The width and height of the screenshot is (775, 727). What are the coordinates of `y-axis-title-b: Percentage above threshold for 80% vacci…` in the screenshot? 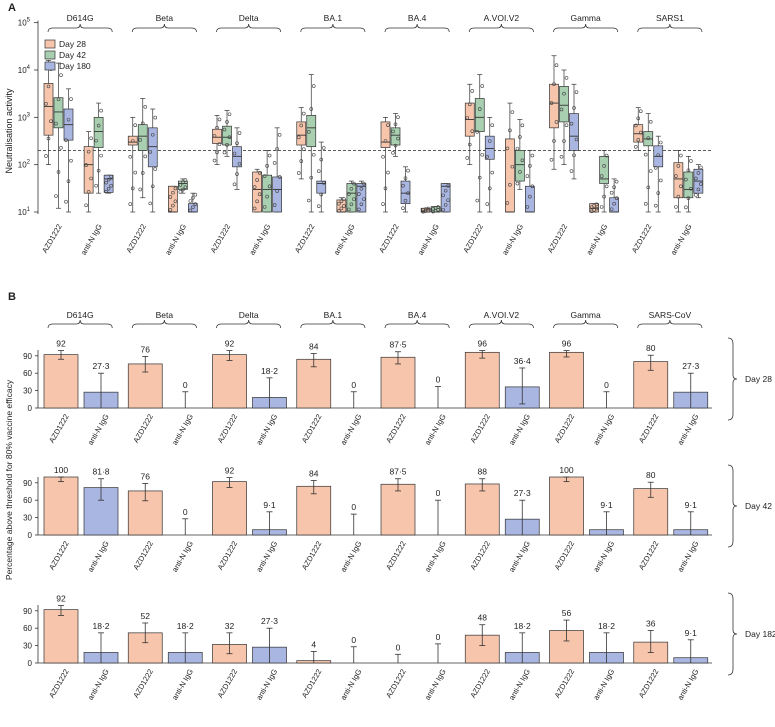 It's located at (9, 479).